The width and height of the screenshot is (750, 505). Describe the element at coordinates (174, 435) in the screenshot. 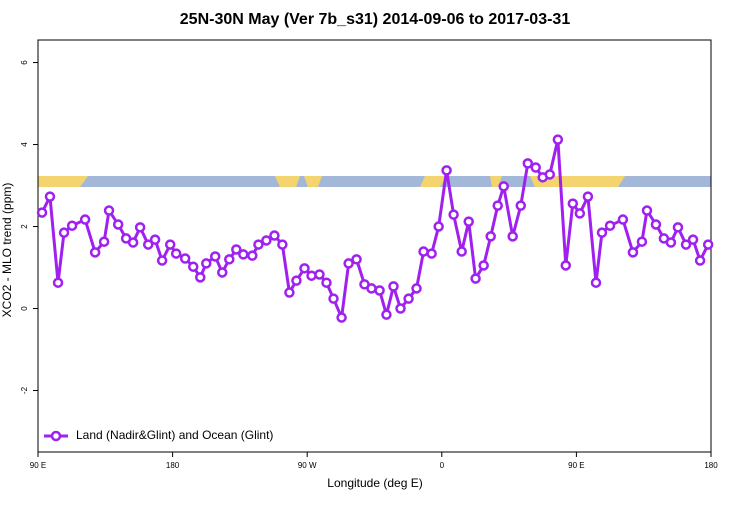

I see `legend-label: Land (Nadir&Glint) and Ocean (Glint)` at that location.